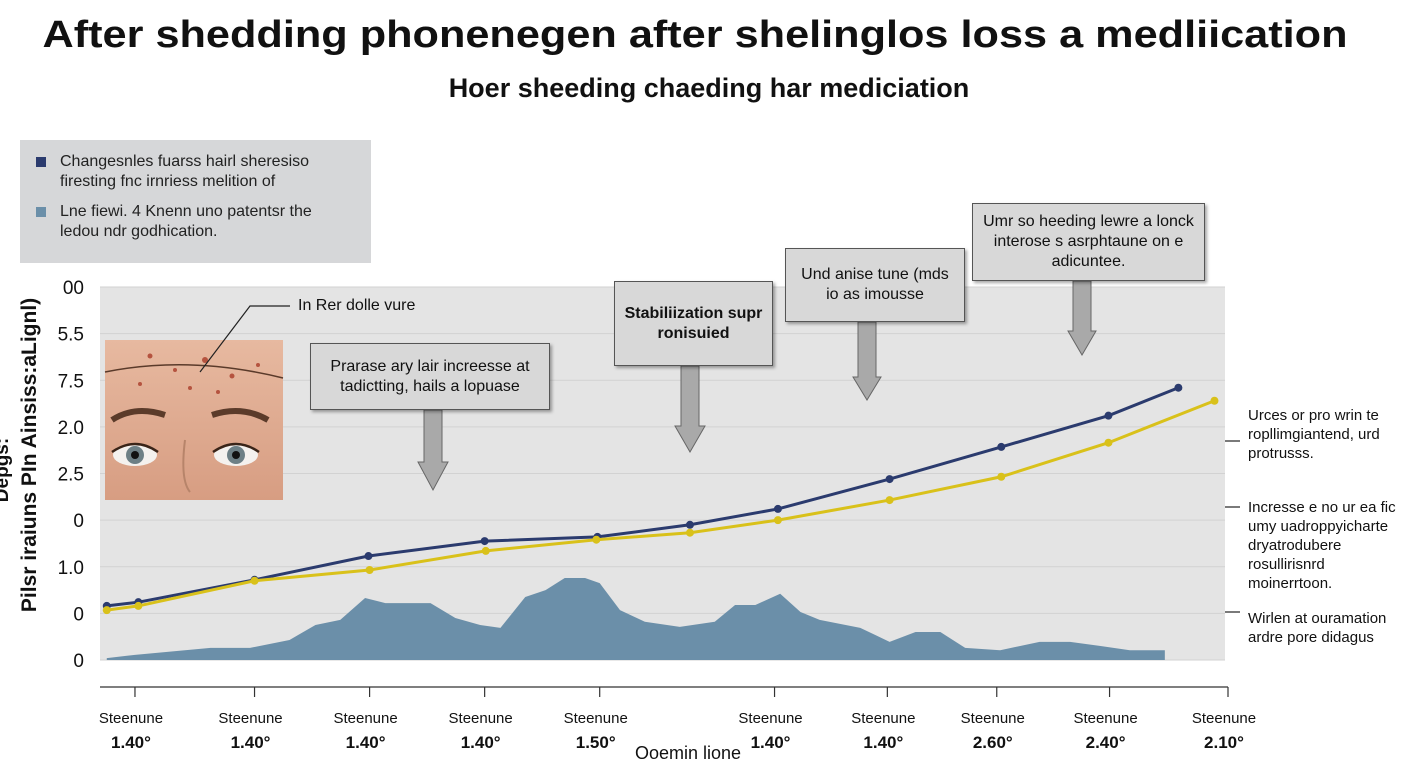  What do you see at coordinates (356, 305) in the screenshot?
I see `annotation: In Rer dolle vure` at bounding box center [356, 305].